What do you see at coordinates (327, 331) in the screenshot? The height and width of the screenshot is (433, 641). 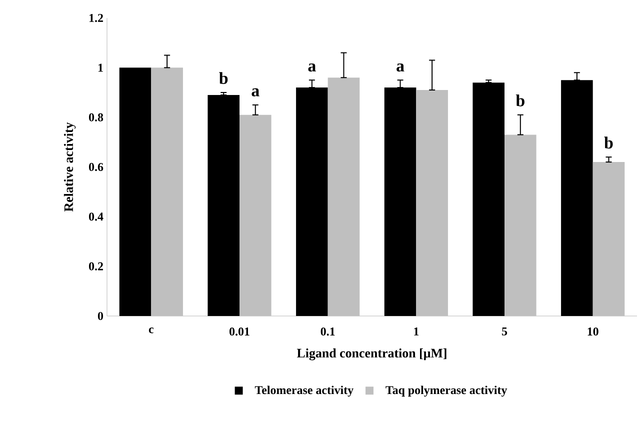 I see `x-tick-label: 0.1` at bounding box center [327, 331].